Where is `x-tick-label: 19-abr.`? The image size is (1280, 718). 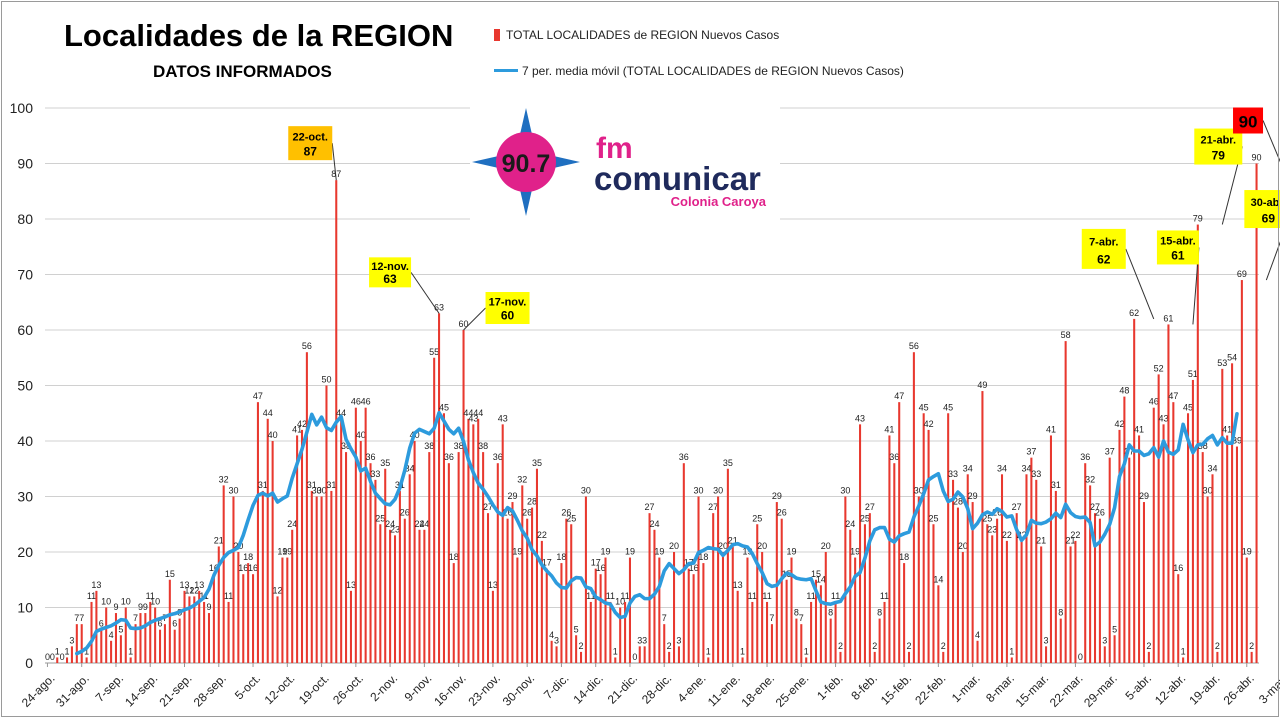
x-tick-label: 19-abr. is located at coordinates (1204, 689).